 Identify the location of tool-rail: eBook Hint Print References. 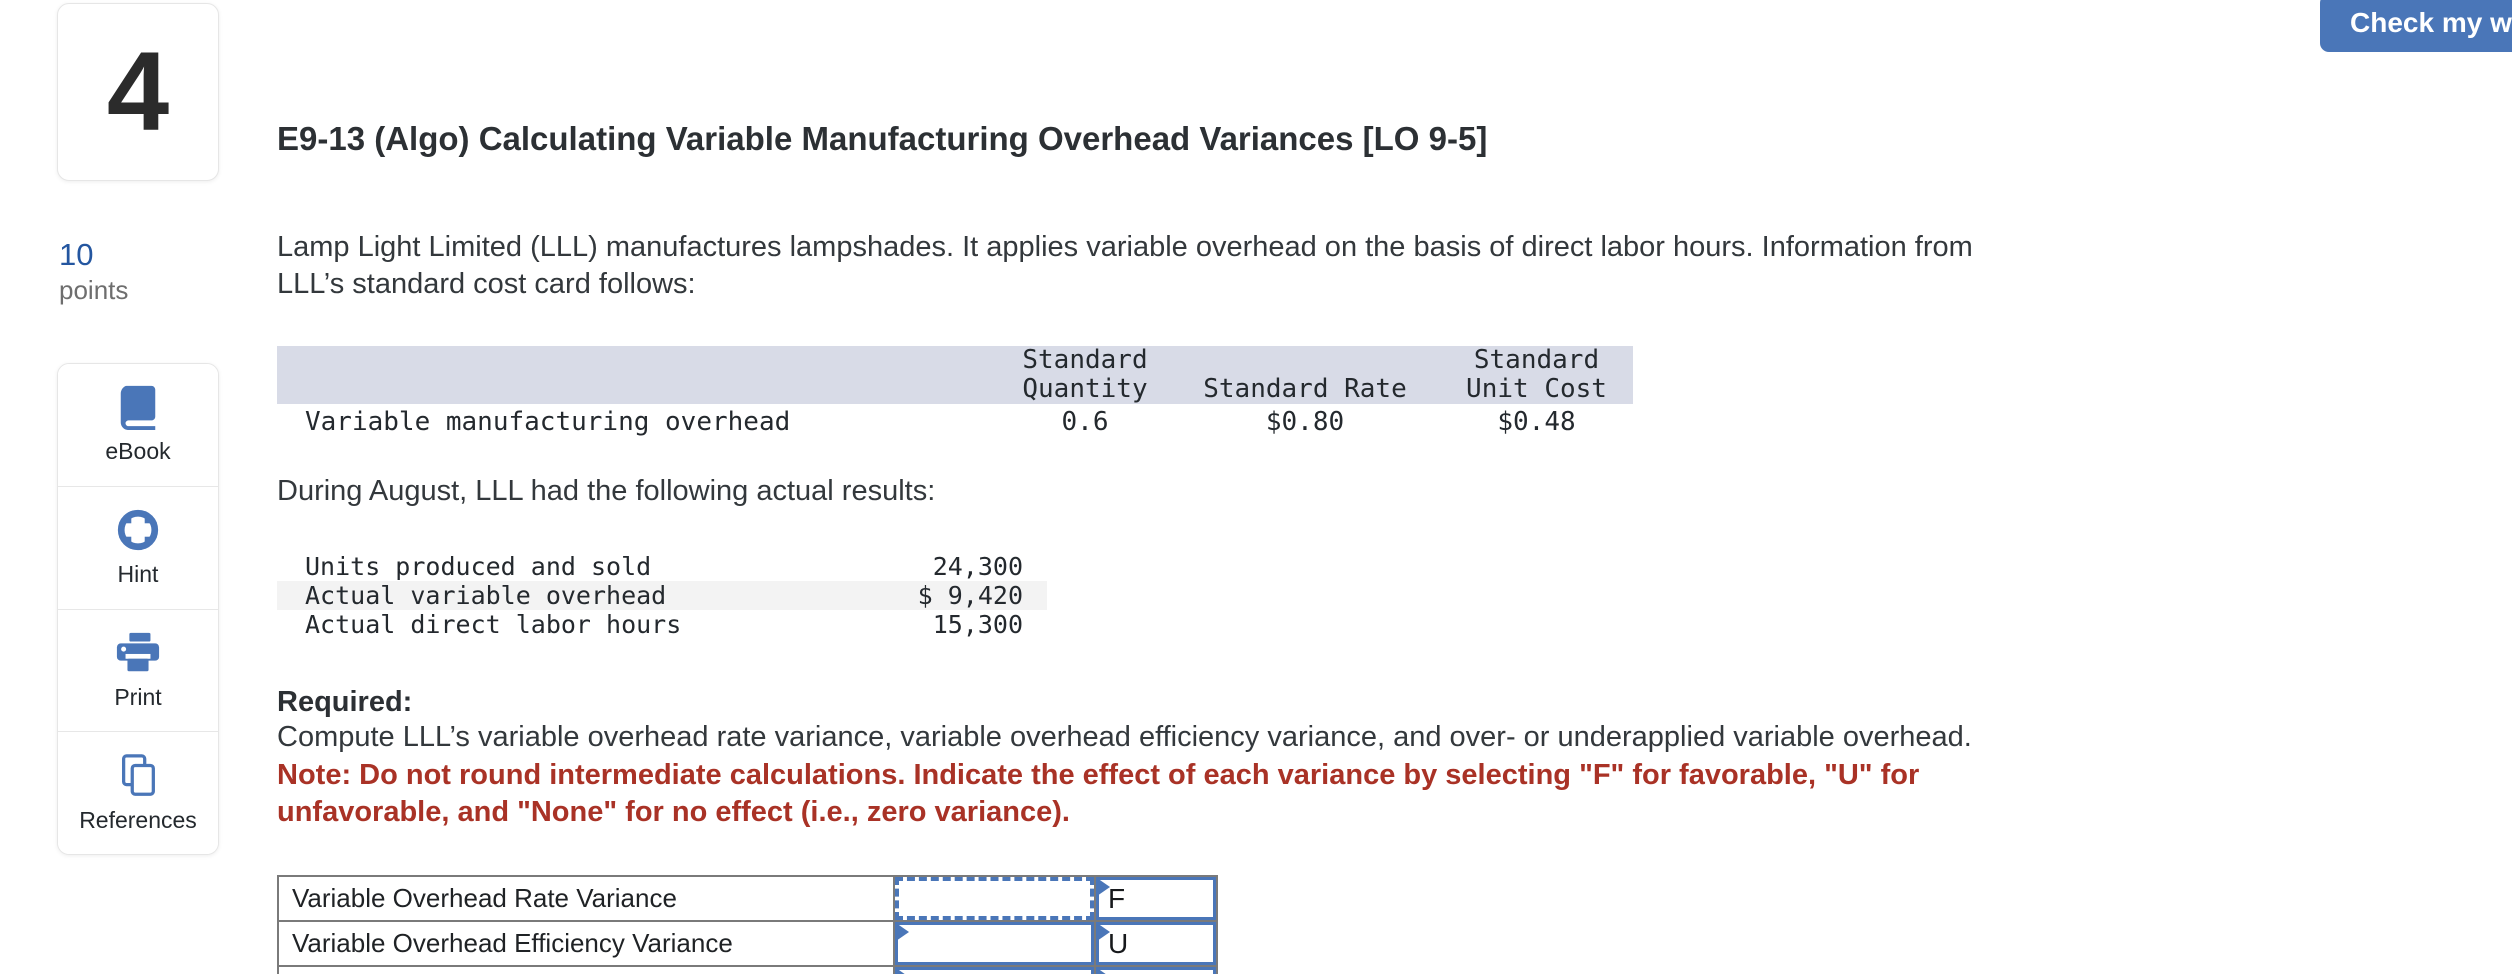
(138, 609).